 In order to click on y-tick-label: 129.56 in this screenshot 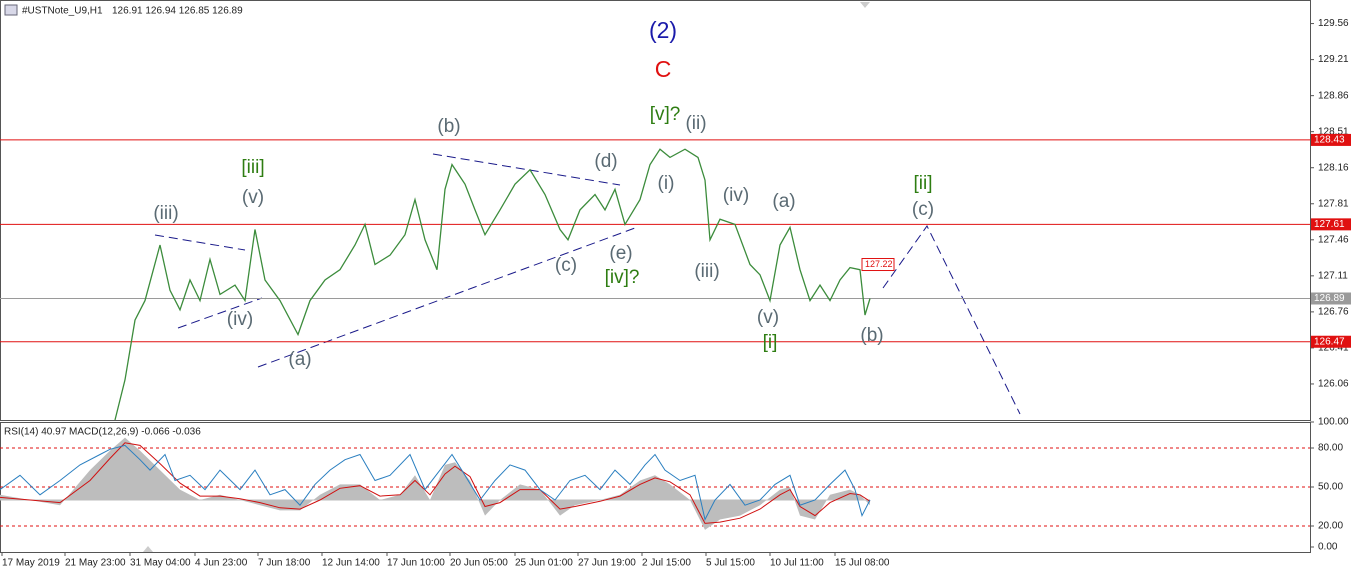, I will do `click(1333, 23)`.